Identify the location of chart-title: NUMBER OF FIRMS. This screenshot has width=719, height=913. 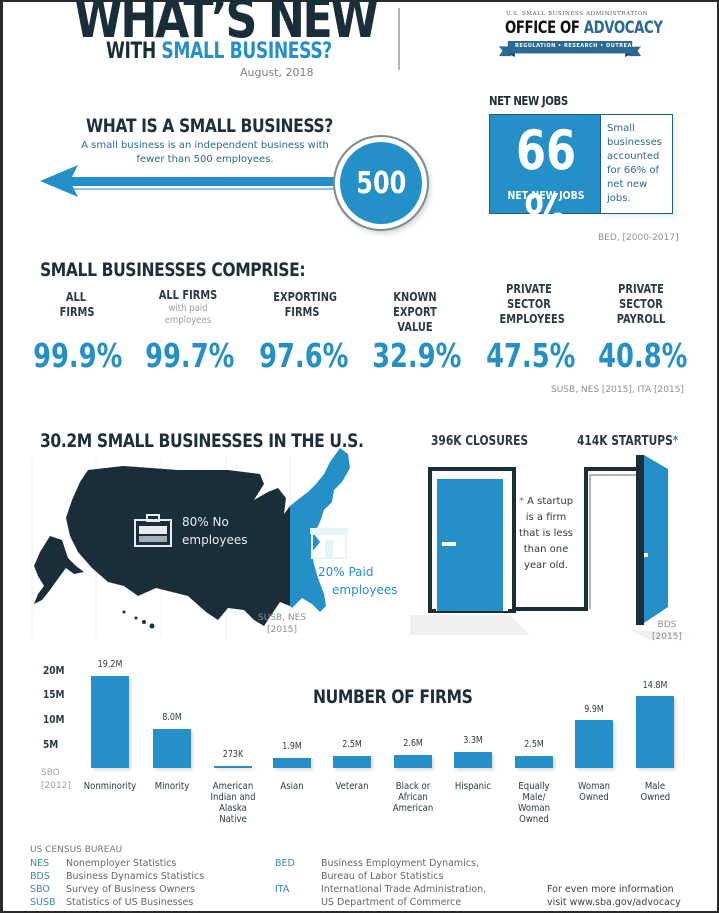
(393, 697).